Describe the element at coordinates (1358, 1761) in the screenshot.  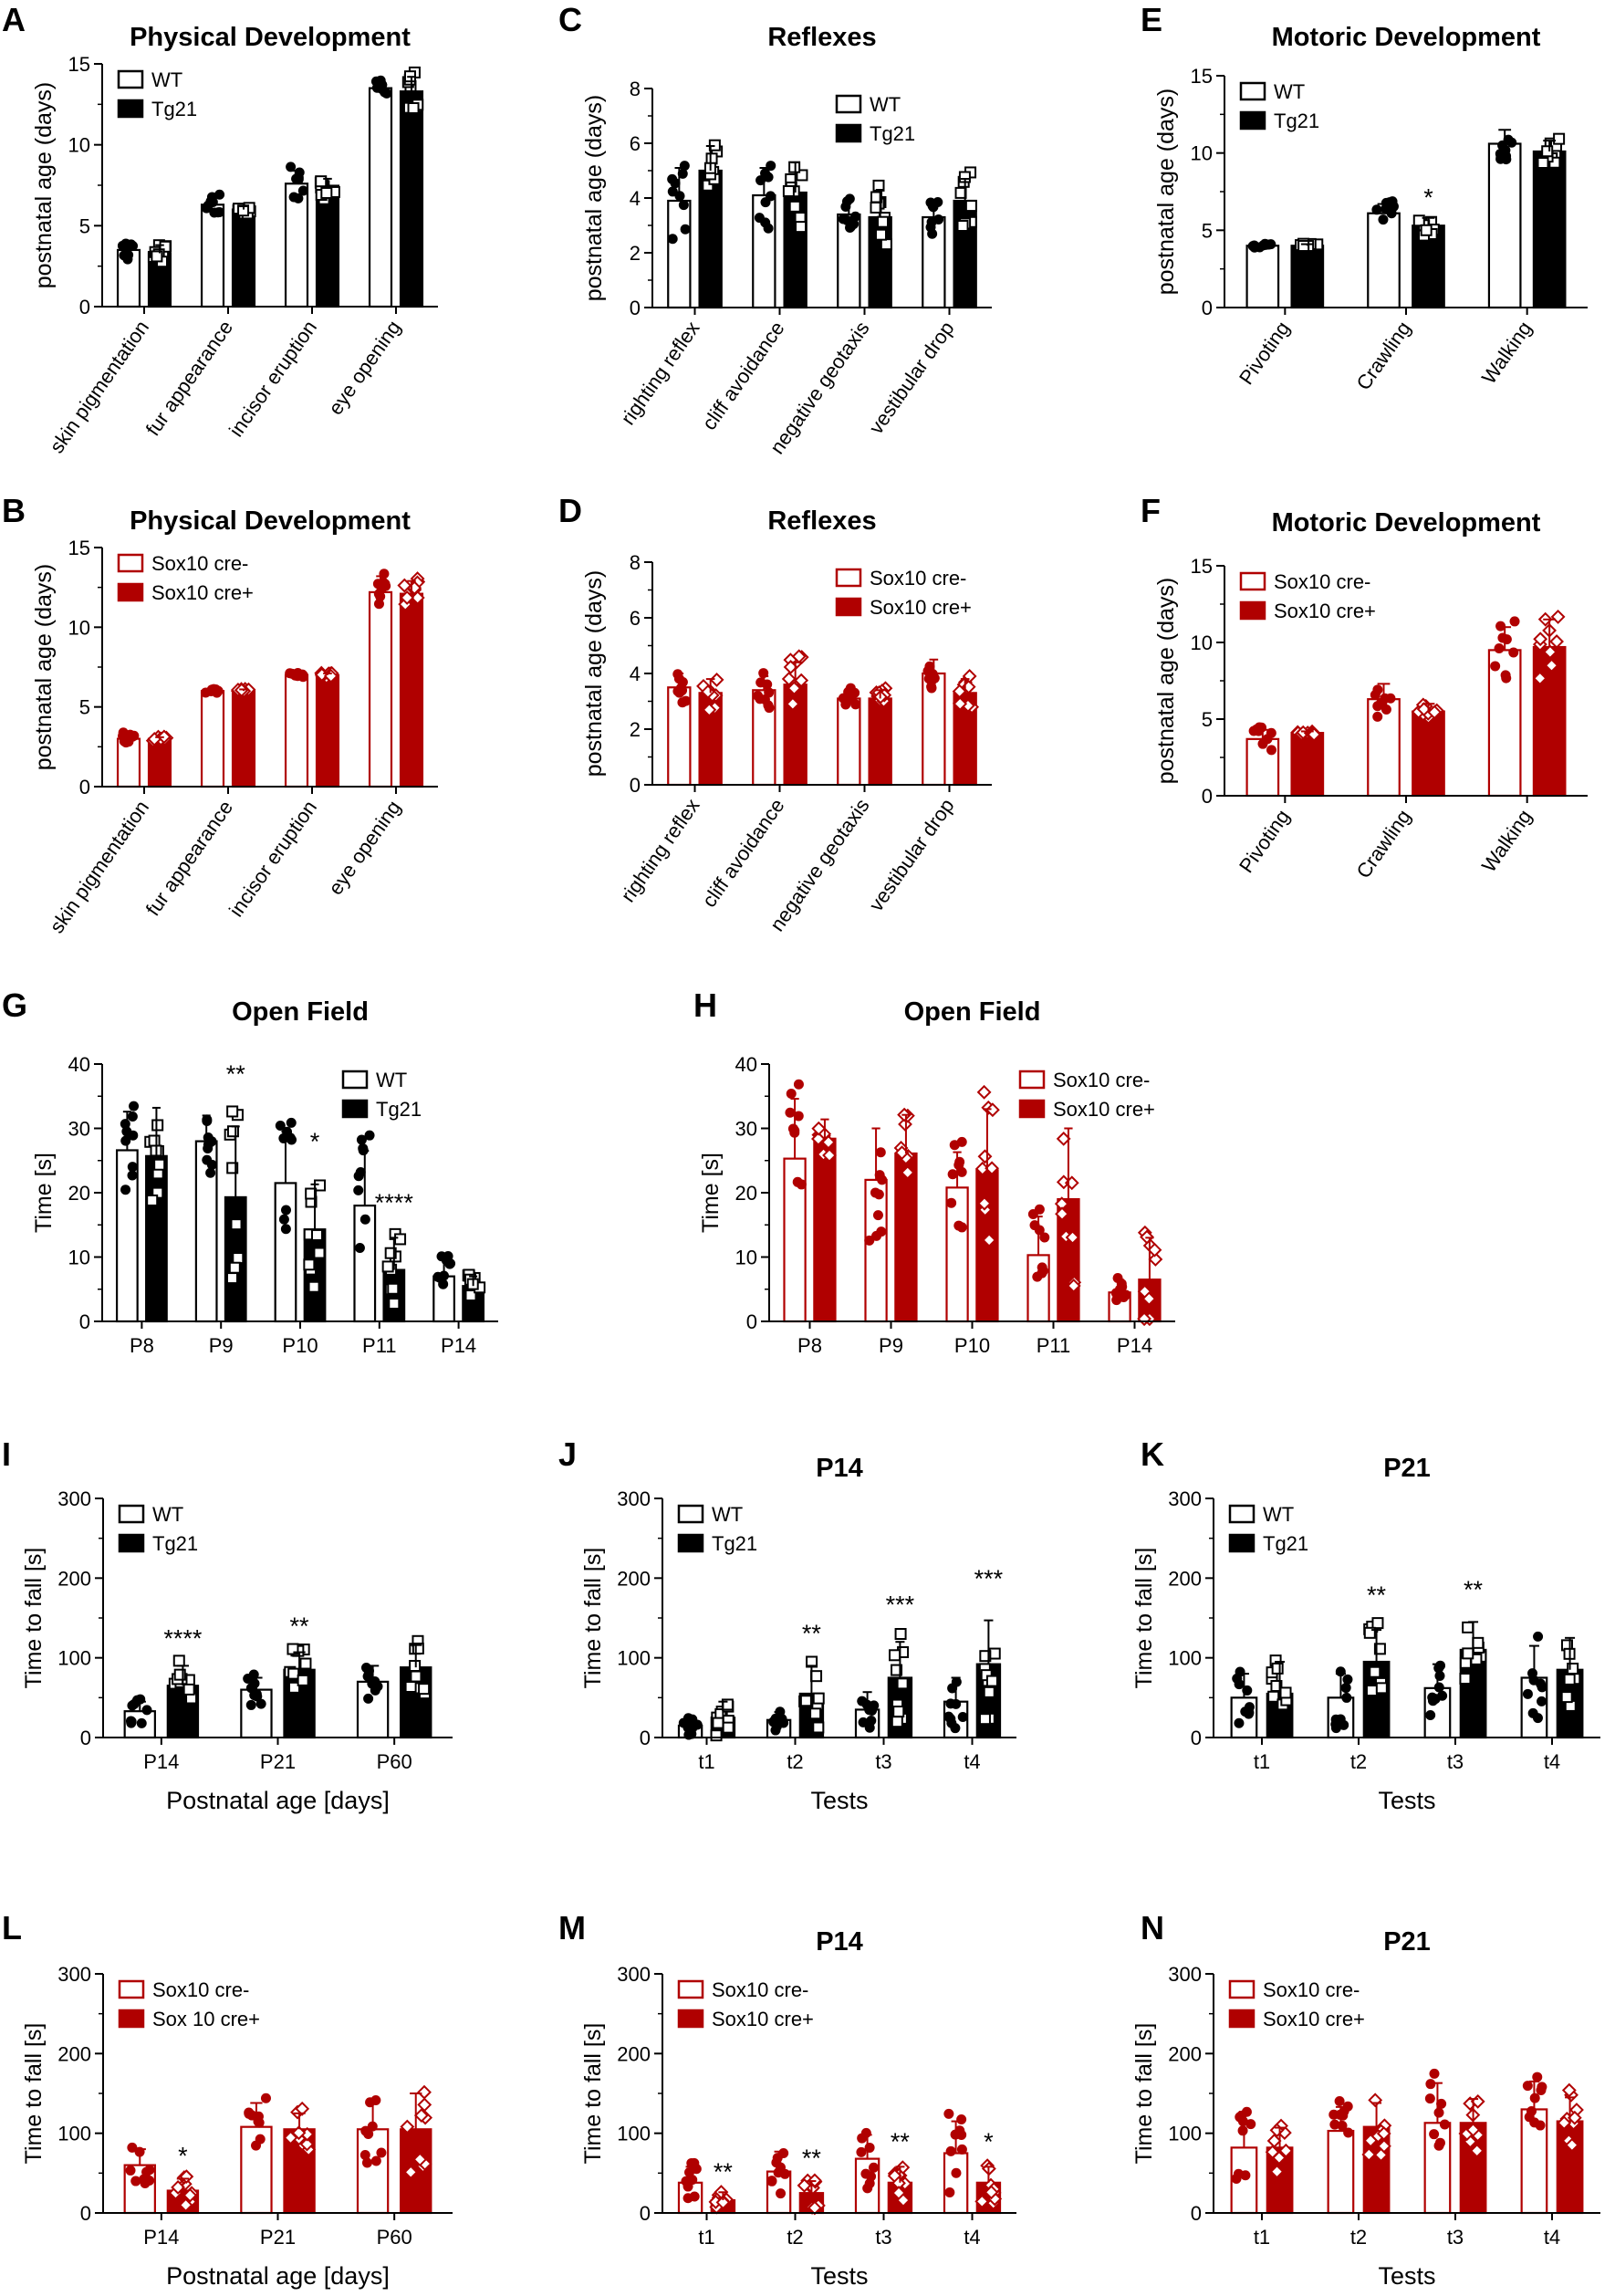
I see `x-tick-label: t2` at that location.